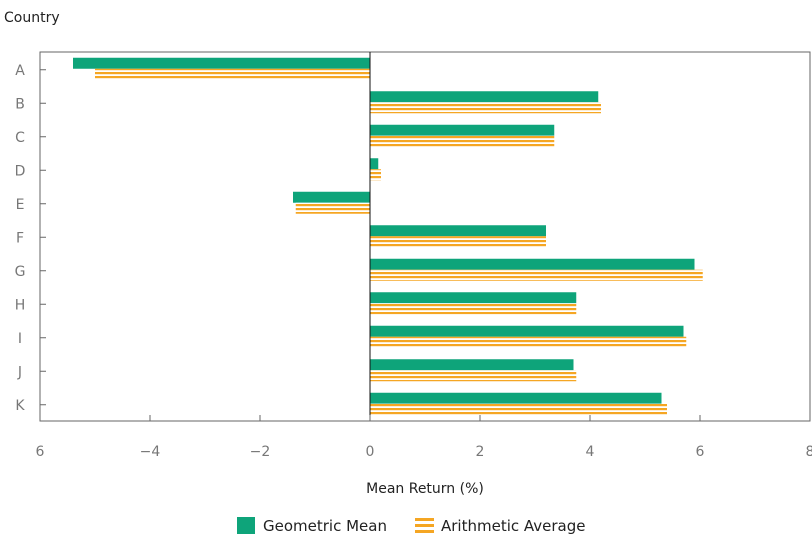 This screenshot has height=540, width=812. What do you see at coordinates (424, 525) in the screenshot?
I see `legend-swatch-arithmetic-average` at bounding box center [424, 525].